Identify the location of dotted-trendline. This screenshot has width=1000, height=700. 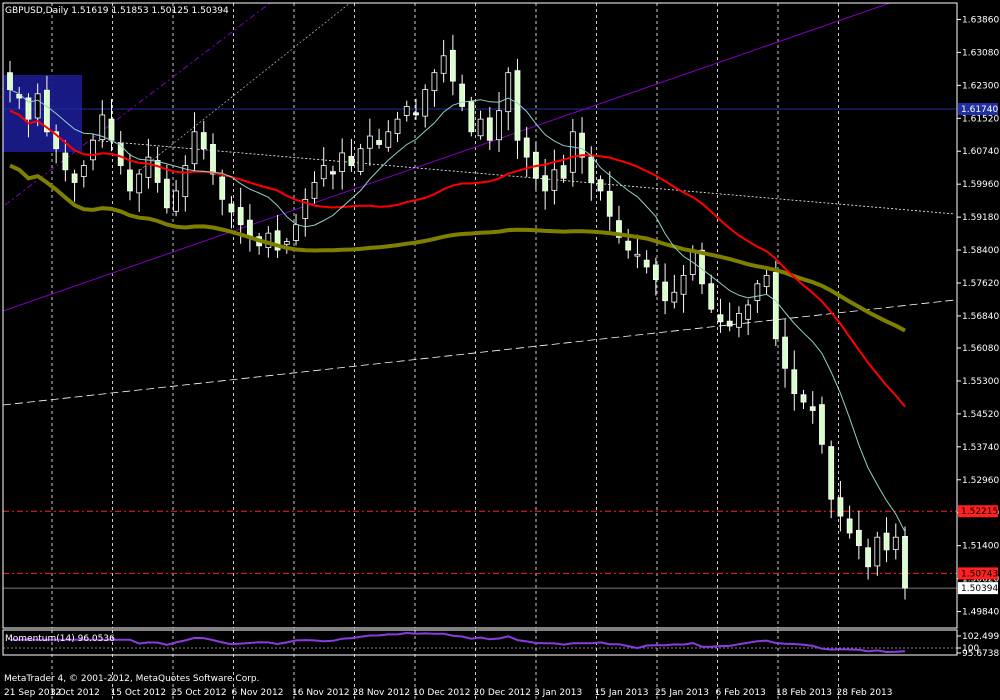
(245, 86).